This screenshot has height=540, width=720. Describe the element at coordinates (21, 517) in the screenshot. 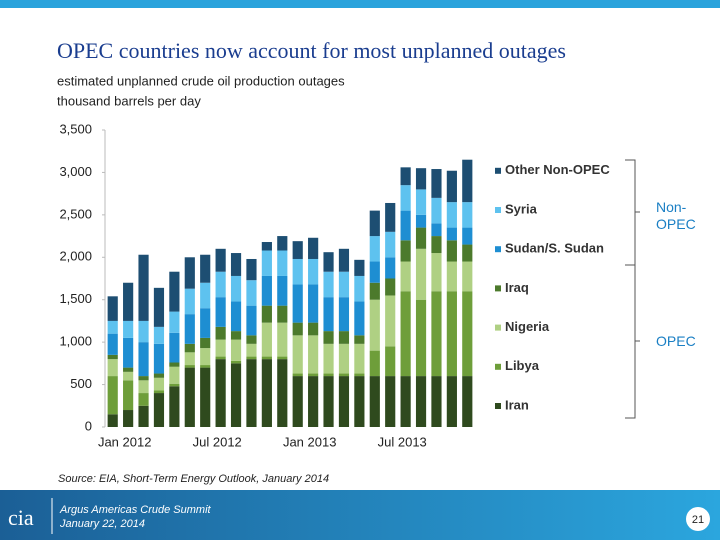

I see `logo: cia` at that location.